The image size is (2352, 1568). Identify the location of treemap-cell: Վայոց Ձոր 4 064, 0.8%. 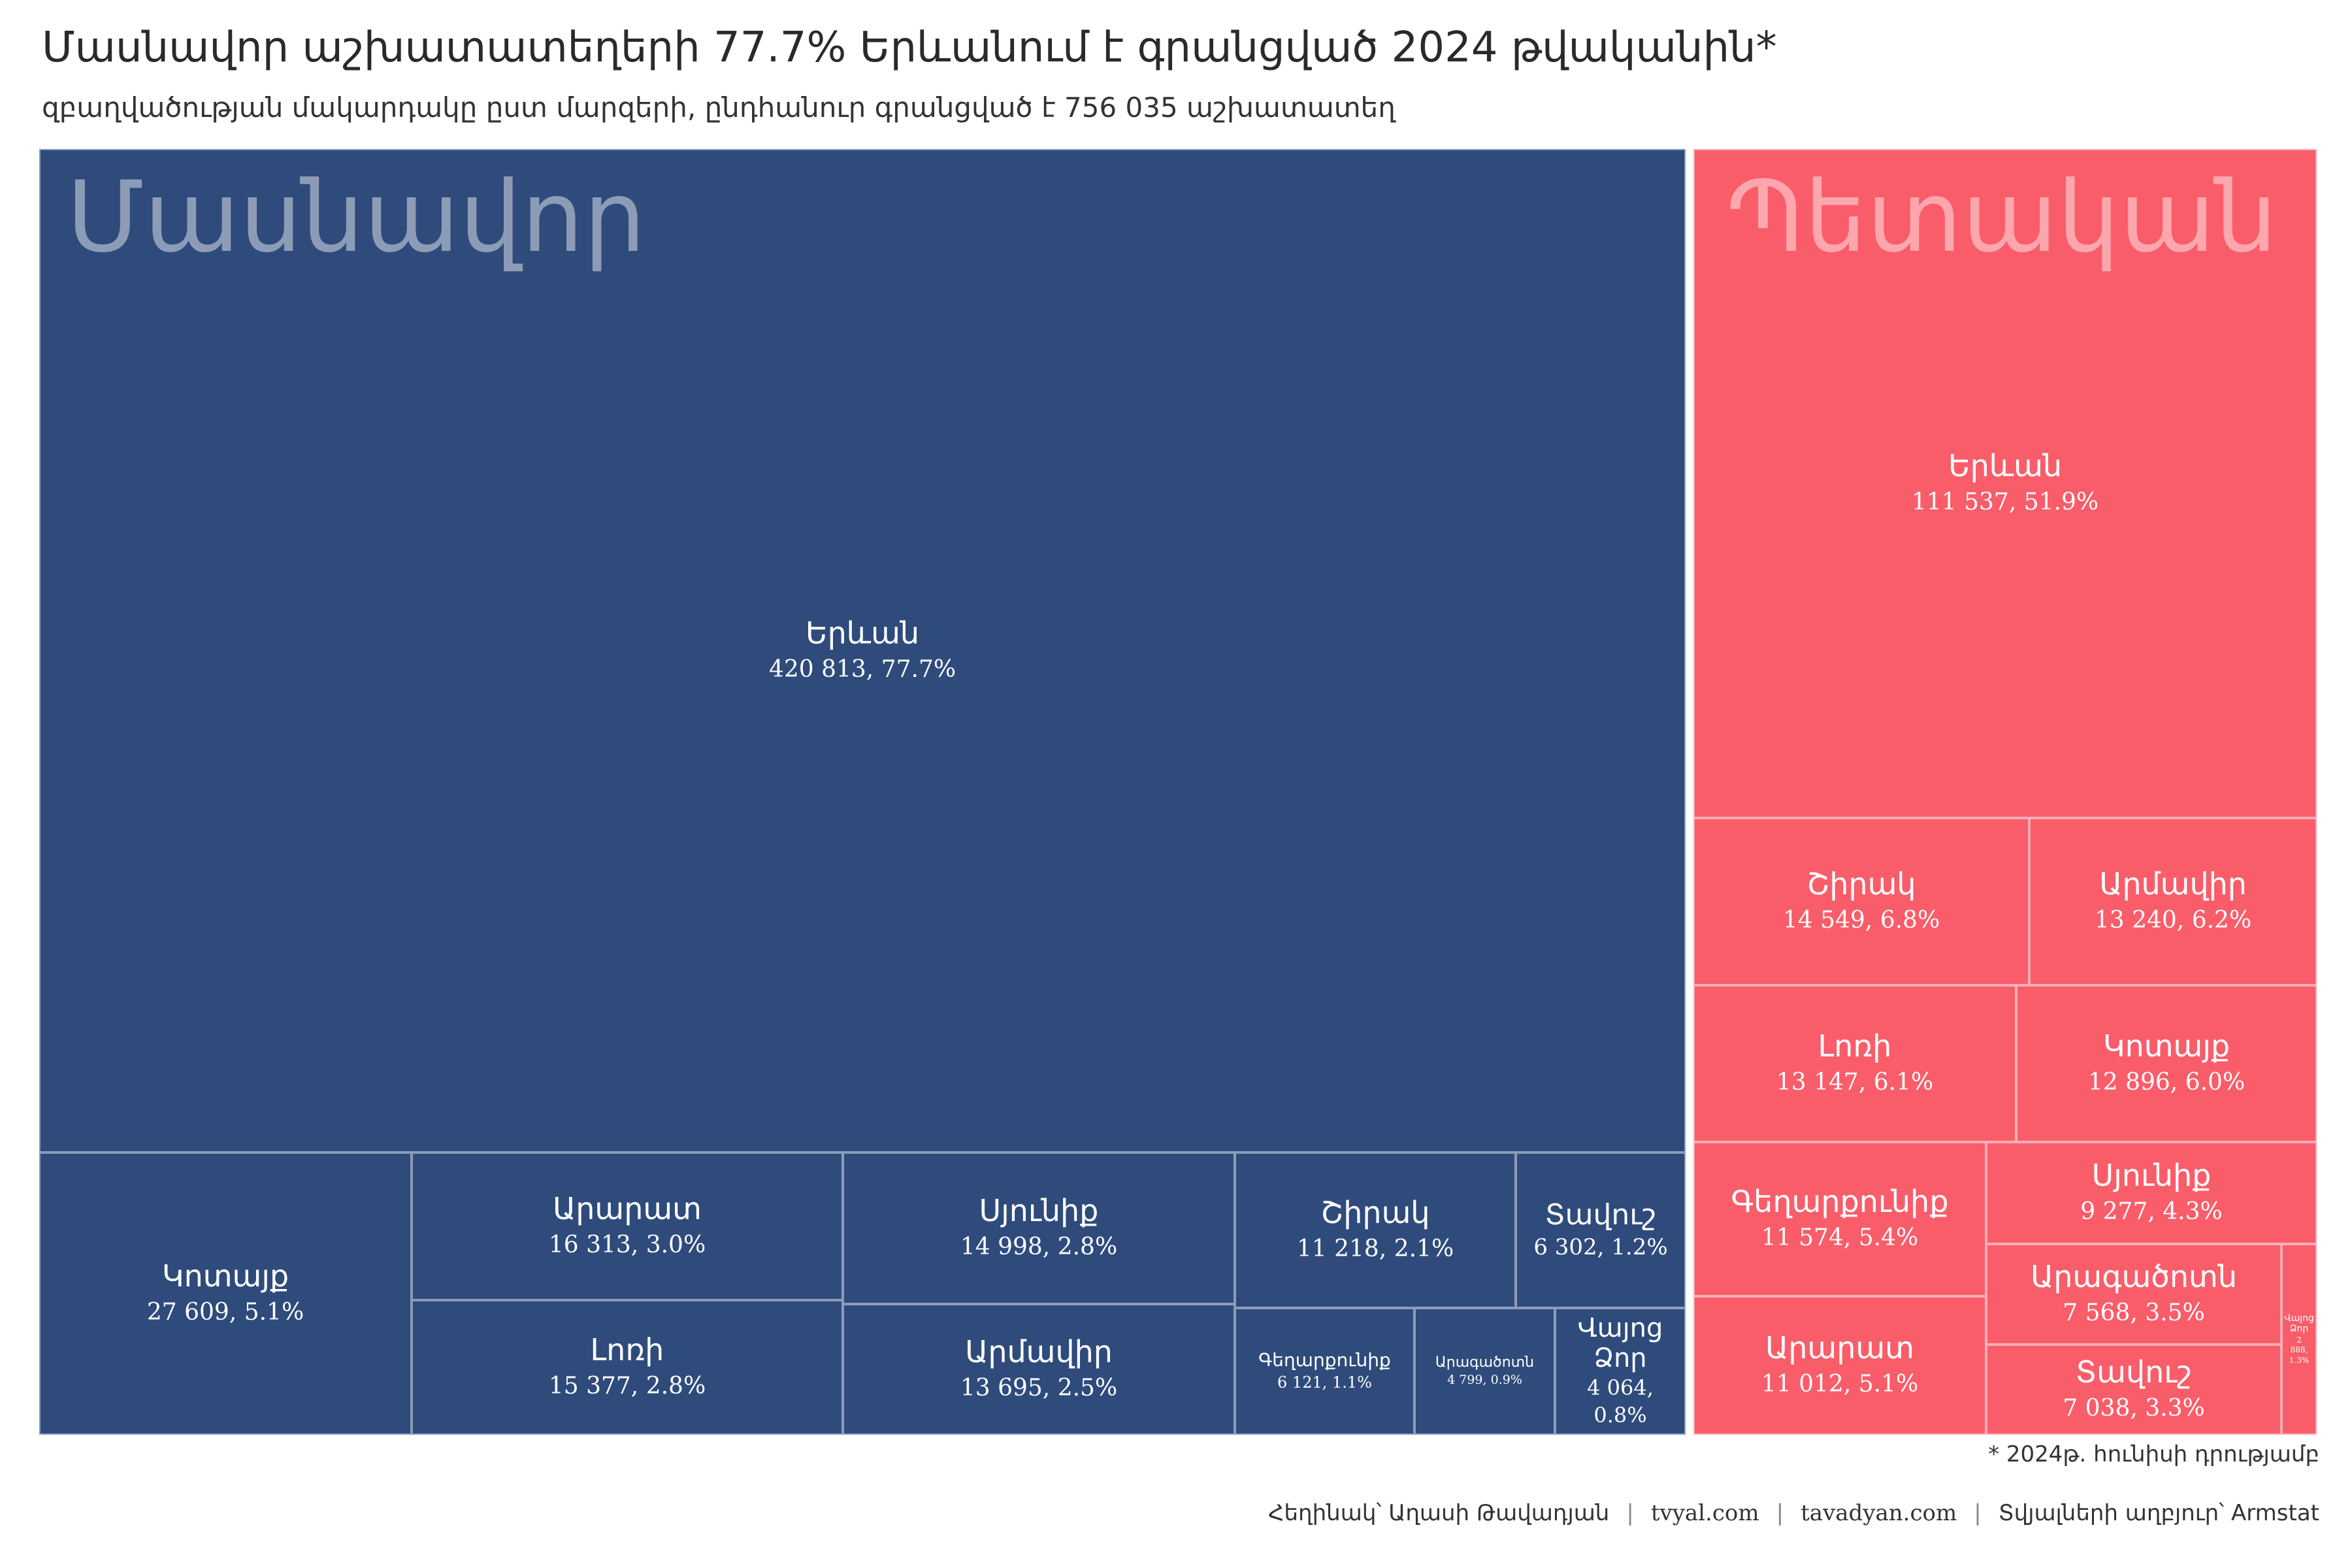
(1620, 1371).